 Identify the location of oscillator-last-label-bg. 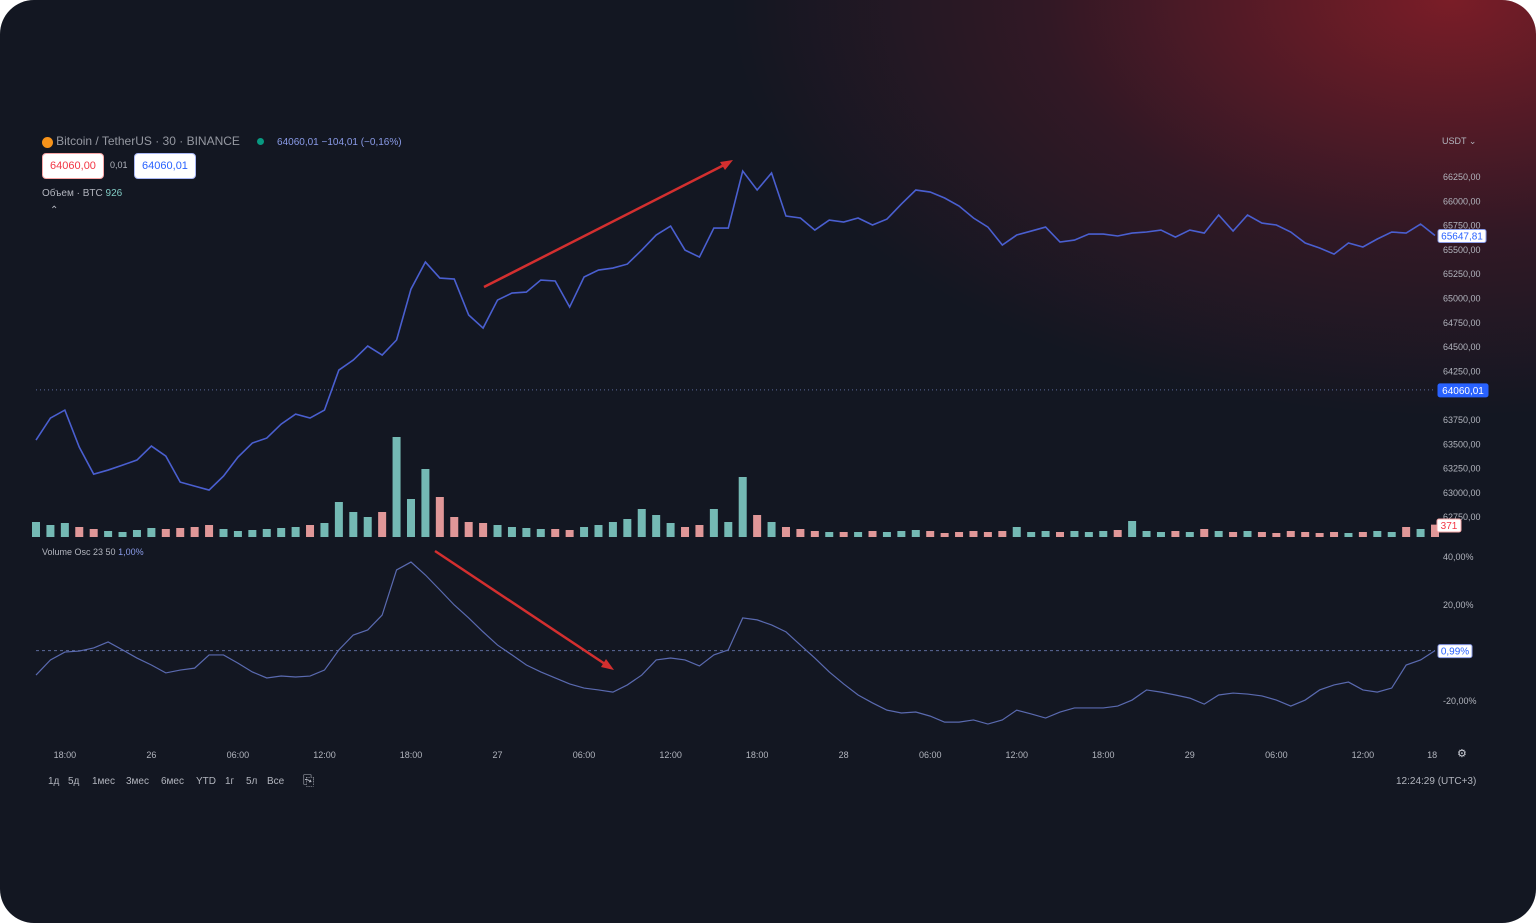
(1455, 651).